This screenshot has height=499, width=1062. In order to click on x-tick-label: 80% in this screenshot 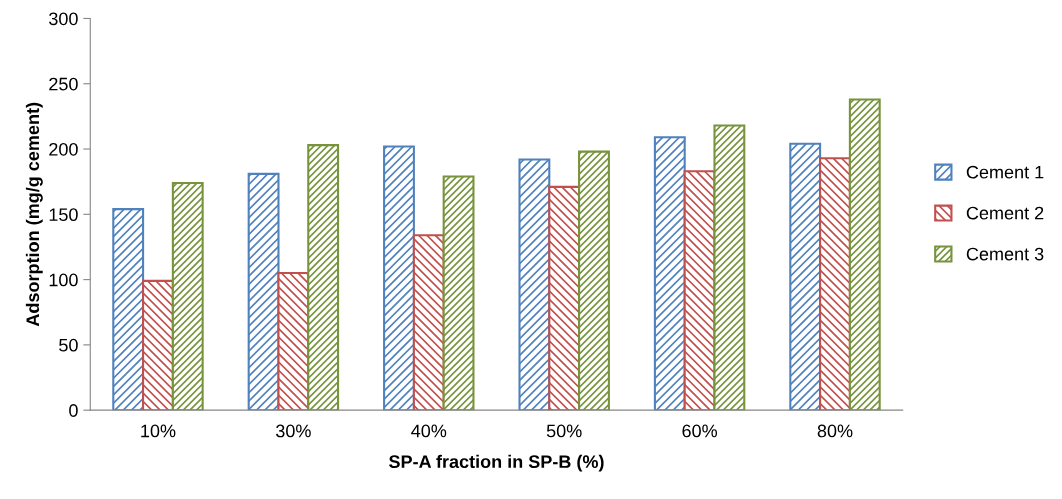, I will do `click(835, 431)`.